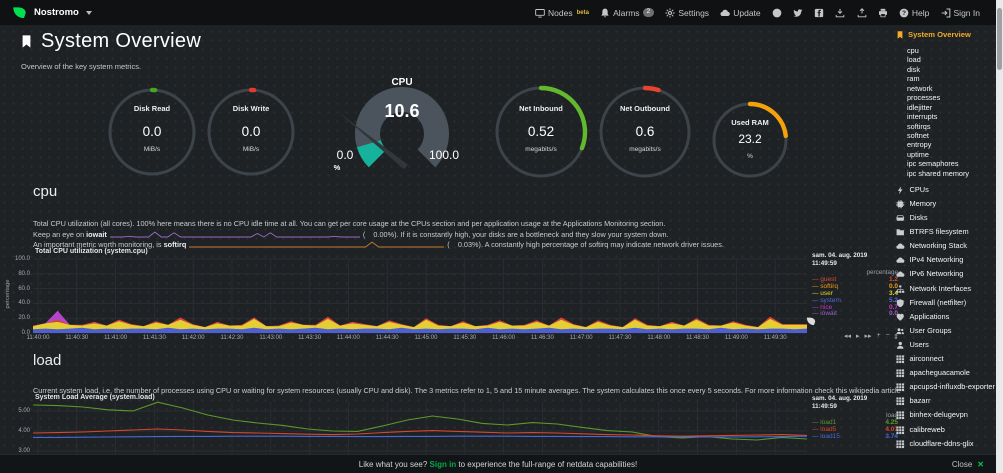 The height and width of the screenshot is (473, 1003). Describe the element at coordinates (999, 236) in the screenshot. I see `page-scrollbar` at that location.